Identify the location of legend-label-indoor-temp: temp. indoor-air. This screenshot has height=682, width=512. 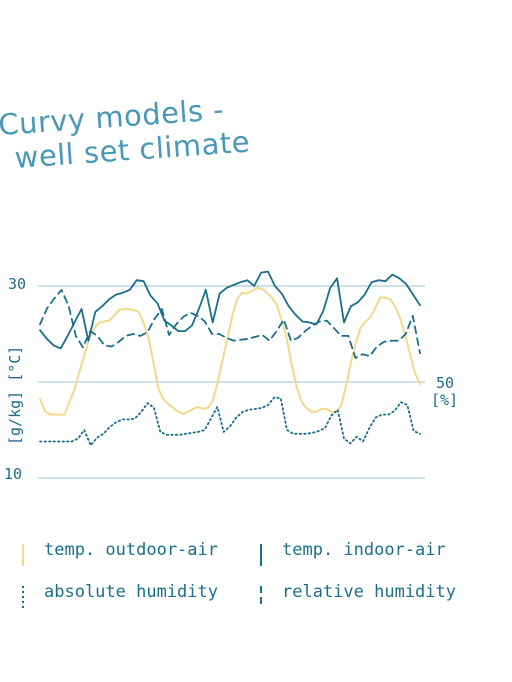
(364, 550).